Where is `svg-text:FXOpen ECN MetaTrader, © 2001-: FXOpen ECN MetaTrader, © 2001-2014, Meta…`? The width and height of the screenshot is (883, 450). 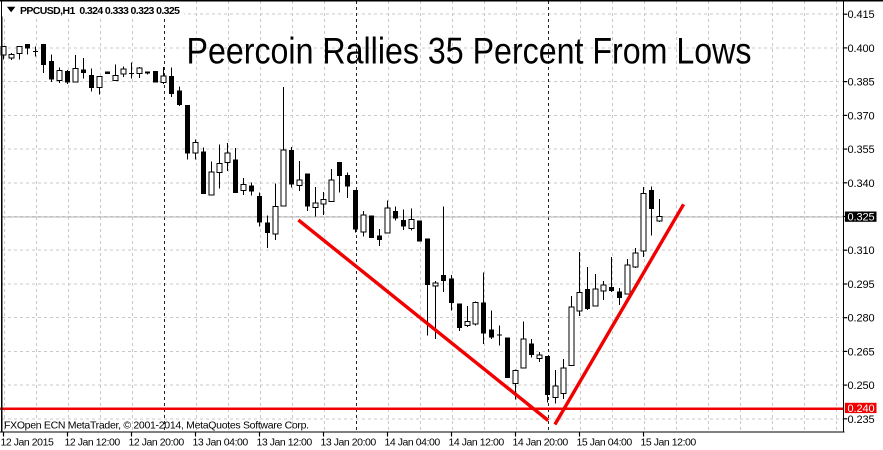 svg-text:FXOpen ECN MetaTrader, © 2001-: FXOpen ECN MetaTrader, © 2001-2014, Meta… is located at coordinates (156, 426).